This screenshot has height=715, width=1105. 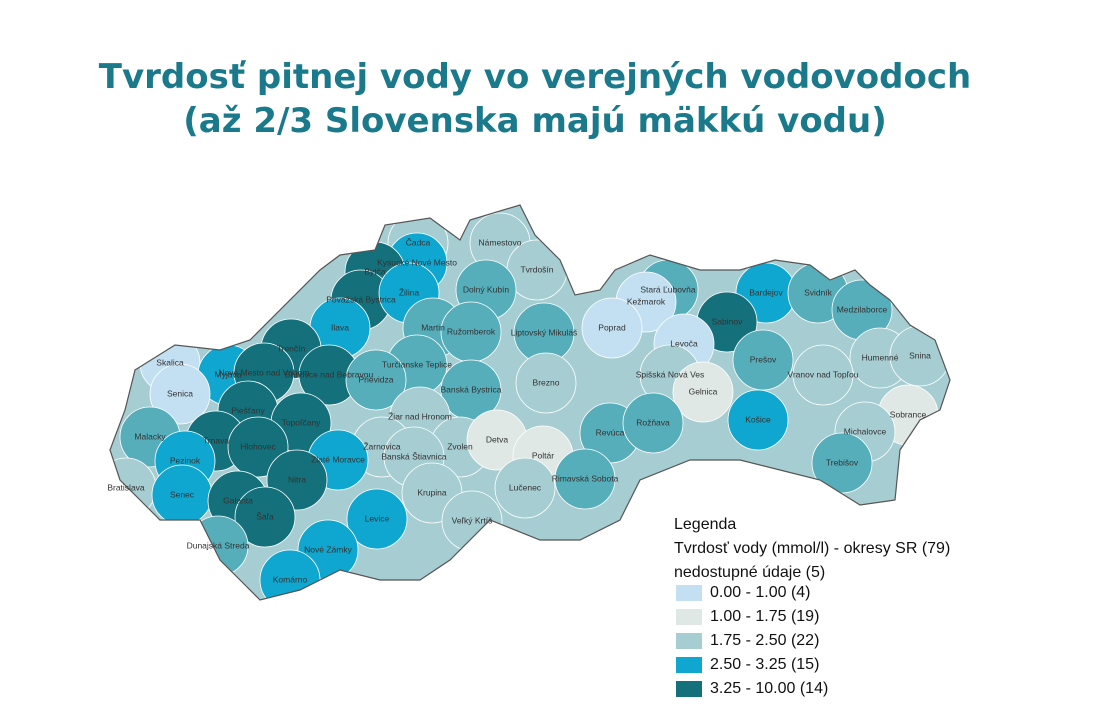 What do you see at coordinates (705, 524) in the screenshot?
I see `legend-title: Legenda` at bounding box center [705, 524].